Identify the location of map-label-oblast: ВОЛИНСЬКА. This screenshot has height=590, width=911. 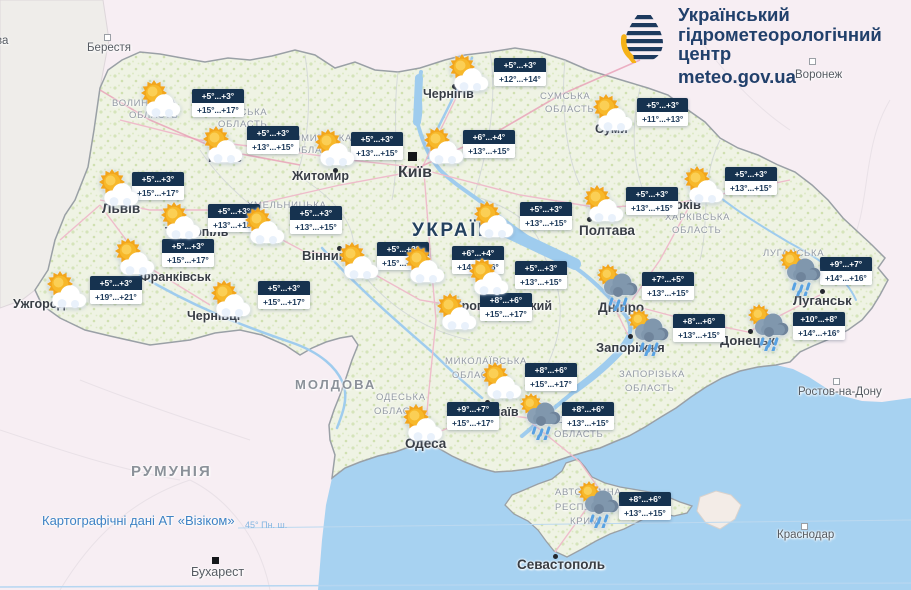
(144, 103).